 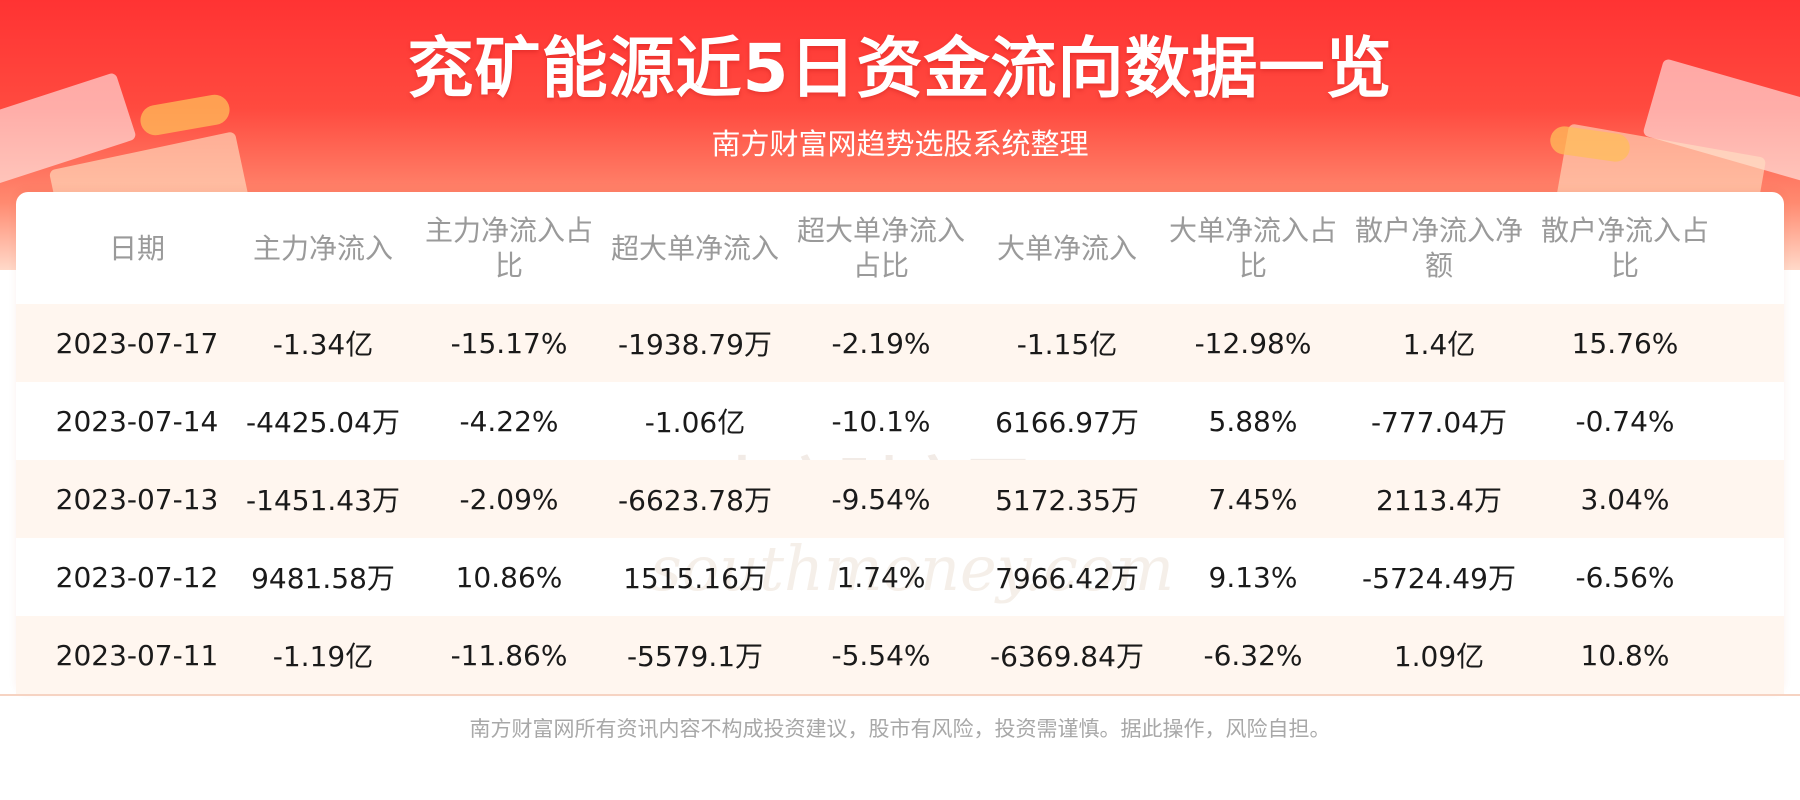 What do you see at coordinates (1067, 656) in the screenshot?
I see `value-cell: -6369.84万` at bounding box center [1067, 656].